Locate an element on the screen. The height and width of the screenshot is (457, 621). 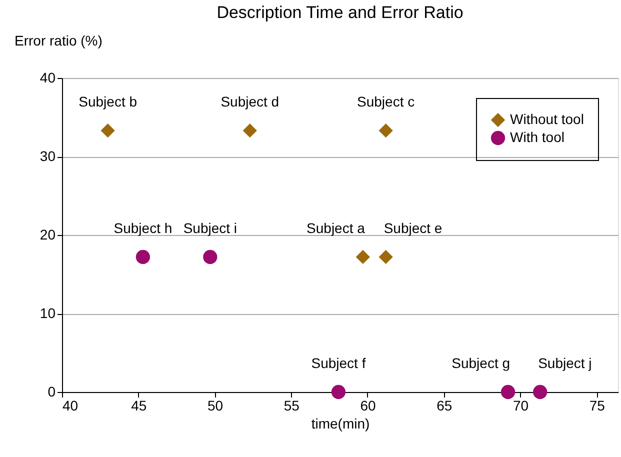
x-axis-title: time(min) is located at coordinates (340, 424).